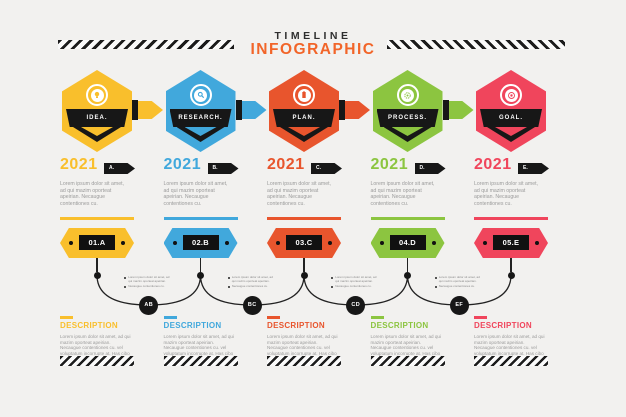  What do you see at coordinates (200, 242) in the screenshot?
I see `milestone-label: 02.B` at bounding box center [200, 242].